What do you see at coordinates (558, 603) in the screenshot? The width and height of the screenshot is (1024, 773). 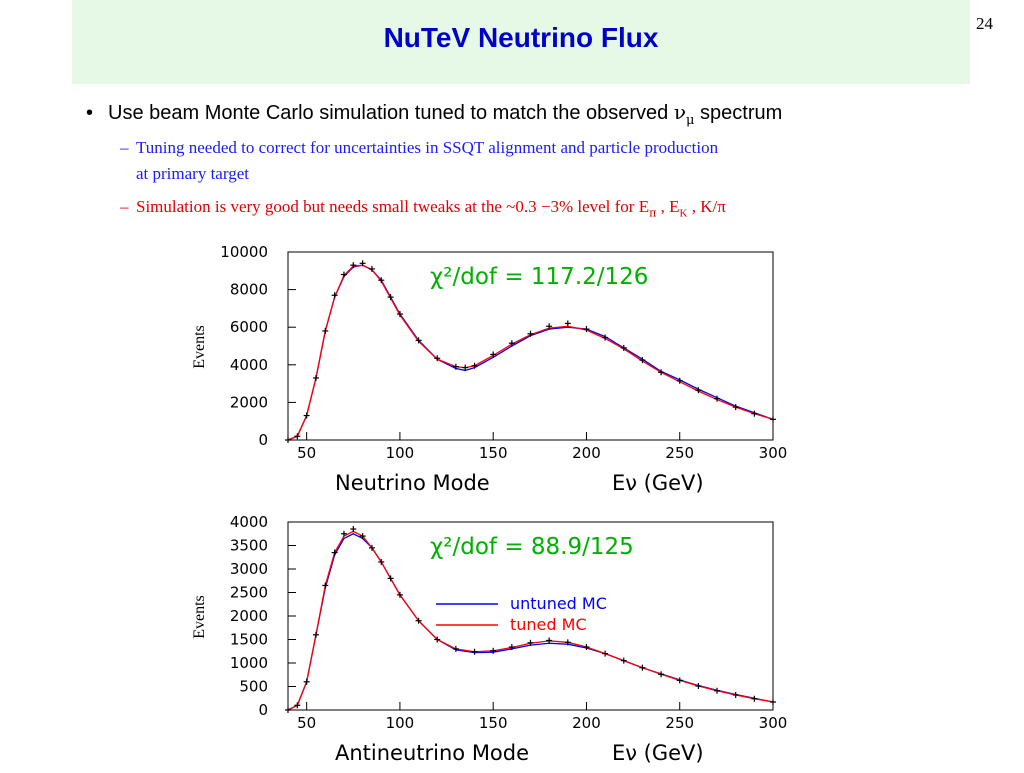 I see `legend-untuned-label: untuned MC` at bounding box center [558, 603].